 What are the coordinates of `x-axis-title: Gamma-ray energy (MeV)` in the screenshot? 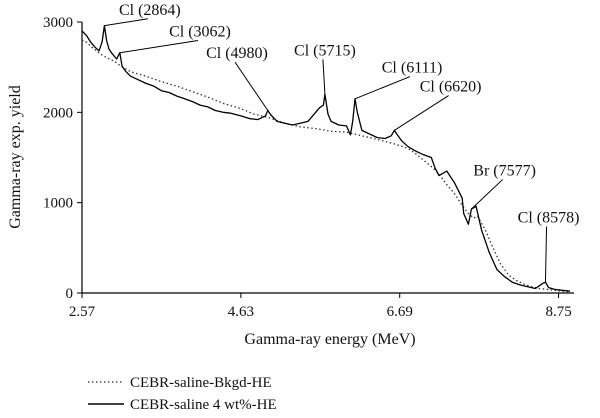 It's located at (329, 339).